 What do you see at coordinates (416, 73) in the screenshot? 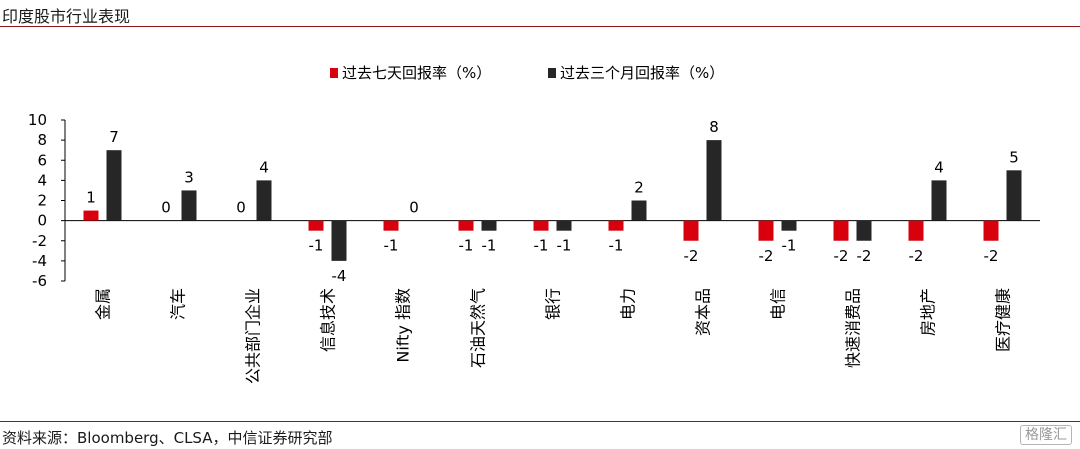
I see `legend-label: 过去七天回报率（%）` at bounding box center [416, 73].